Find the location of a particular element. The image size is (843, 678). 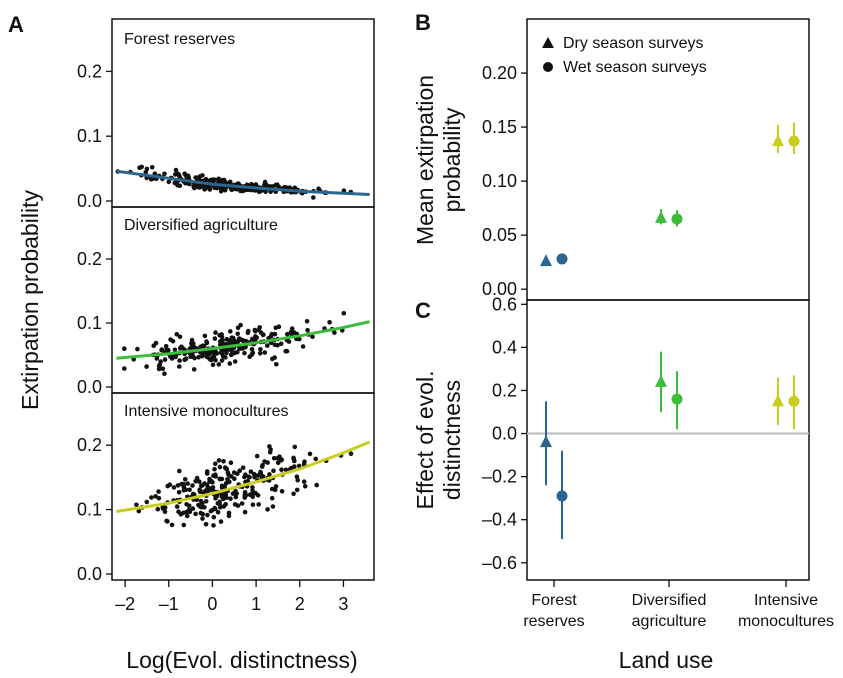

panel-b-y-tick-label: 0.15 is located at coordinates (499, 127).